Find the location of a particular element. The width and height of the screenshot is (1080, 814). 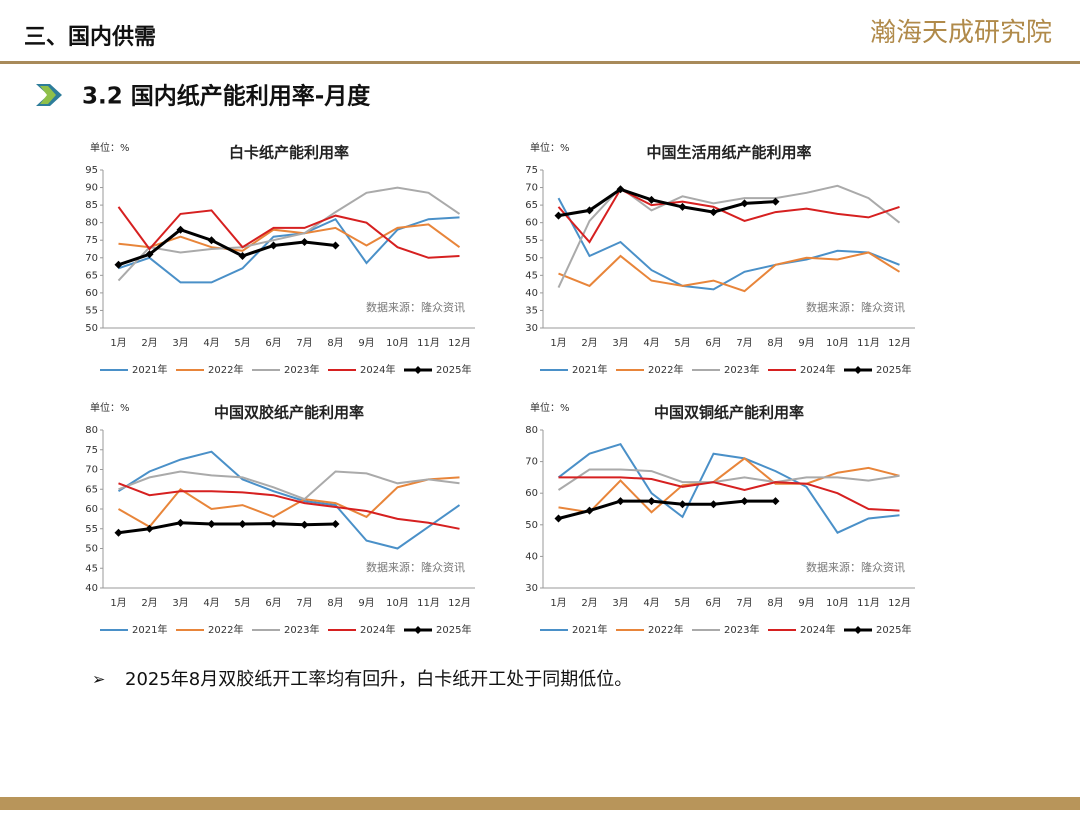

section-title: 3.2 国内纸产能利用率-月度 is located at coordinates (226, 96).